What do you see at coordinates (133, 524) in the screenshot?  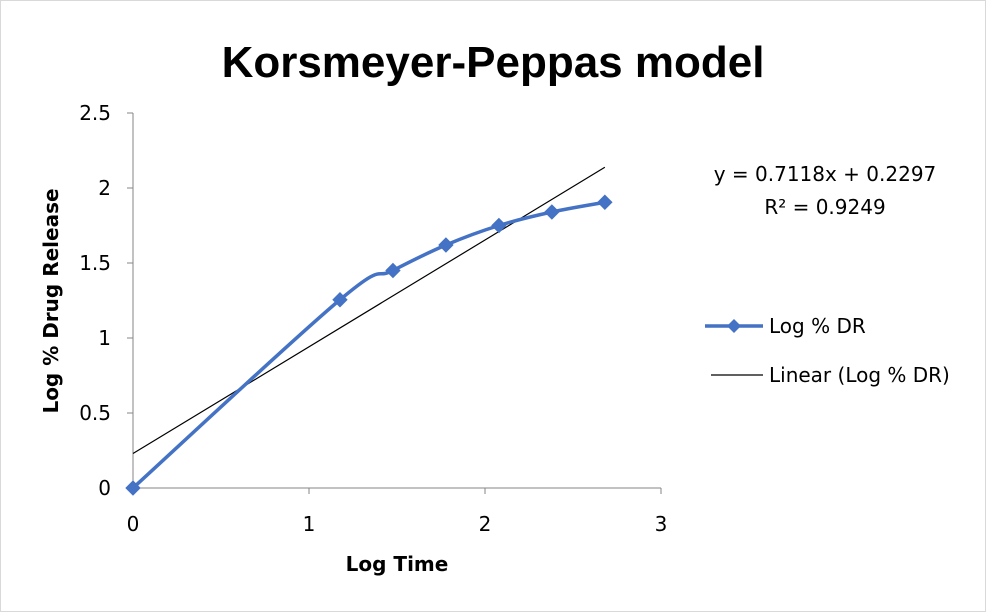 I see `x-tick-label: 0` at bounding box center [133, 524].